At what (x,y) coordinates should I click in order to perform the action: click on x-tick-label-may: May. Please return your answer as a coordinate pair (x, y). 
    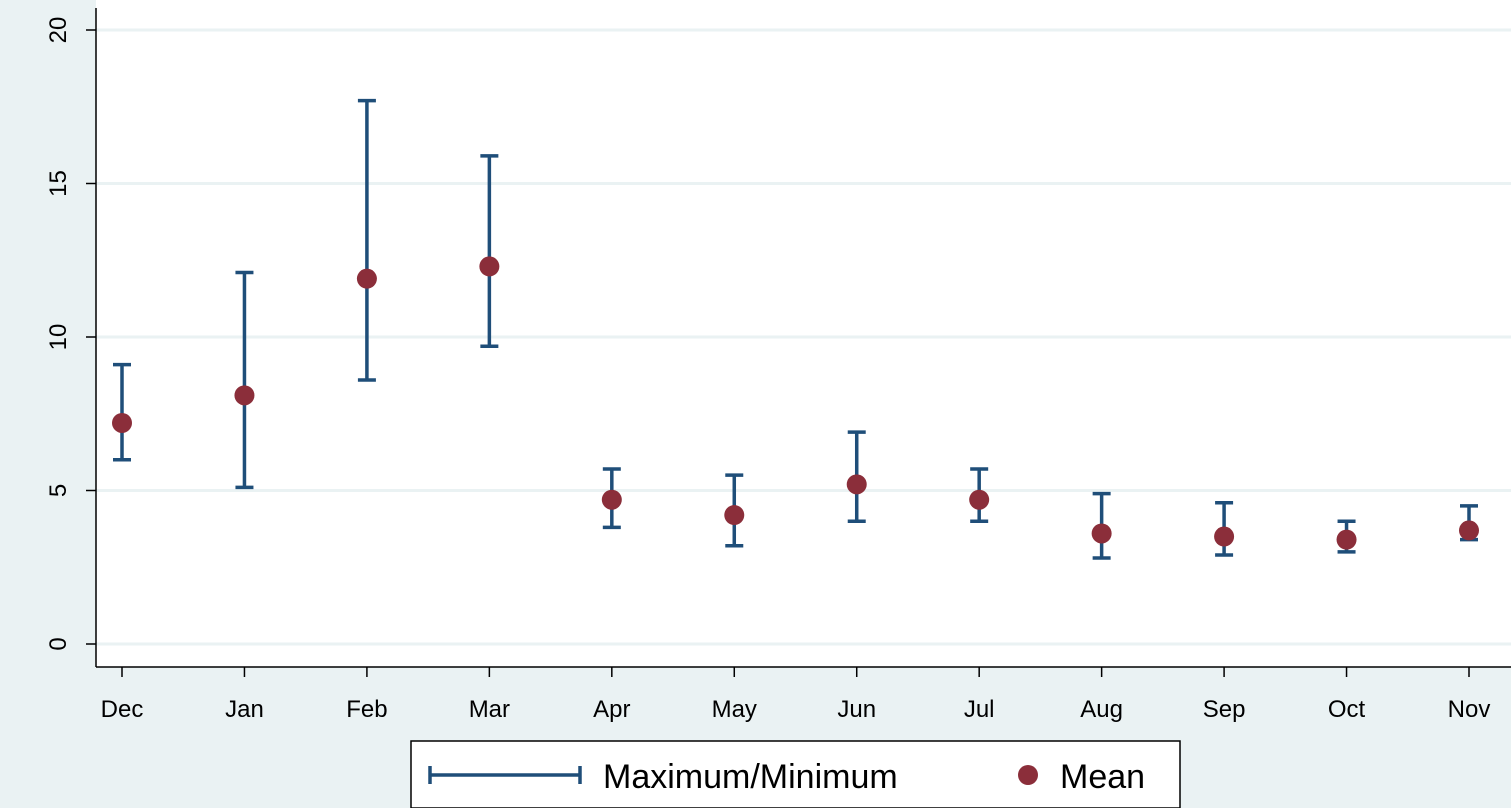
    Looking at the image, I should click on (734, 709).